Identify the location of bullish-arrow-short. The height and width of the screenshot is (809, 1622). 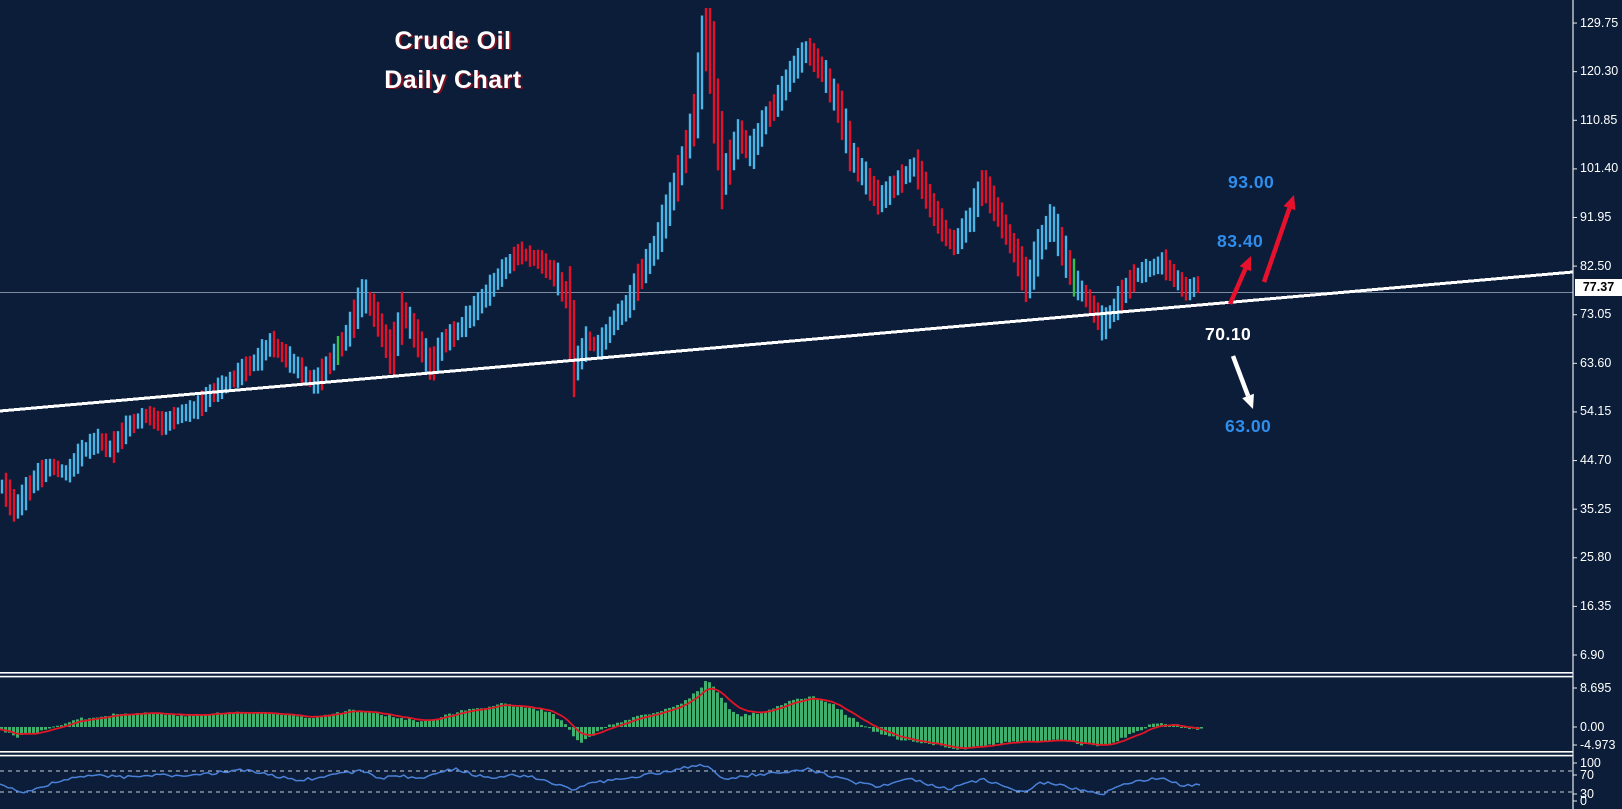
(1237, 286).